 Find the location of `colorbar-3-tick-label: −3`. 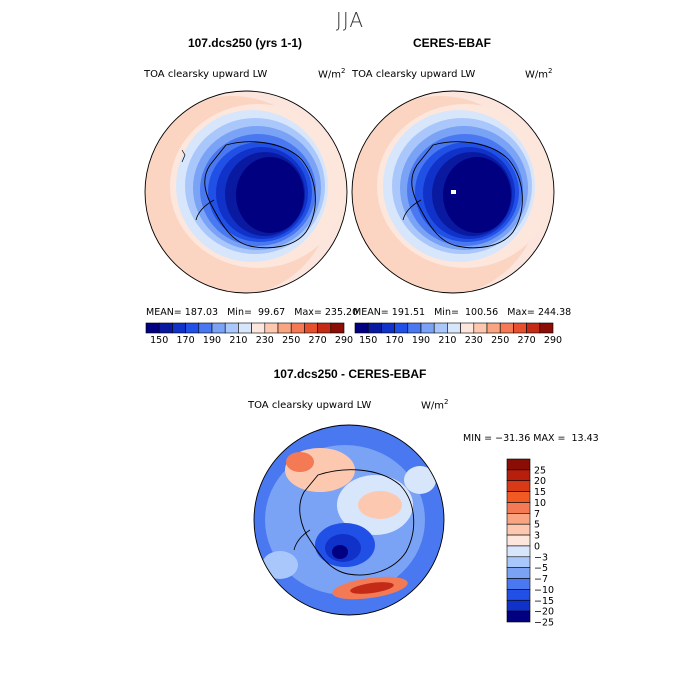

colorbar-3-tick-label: −3 is located at coordinates (541, 557).